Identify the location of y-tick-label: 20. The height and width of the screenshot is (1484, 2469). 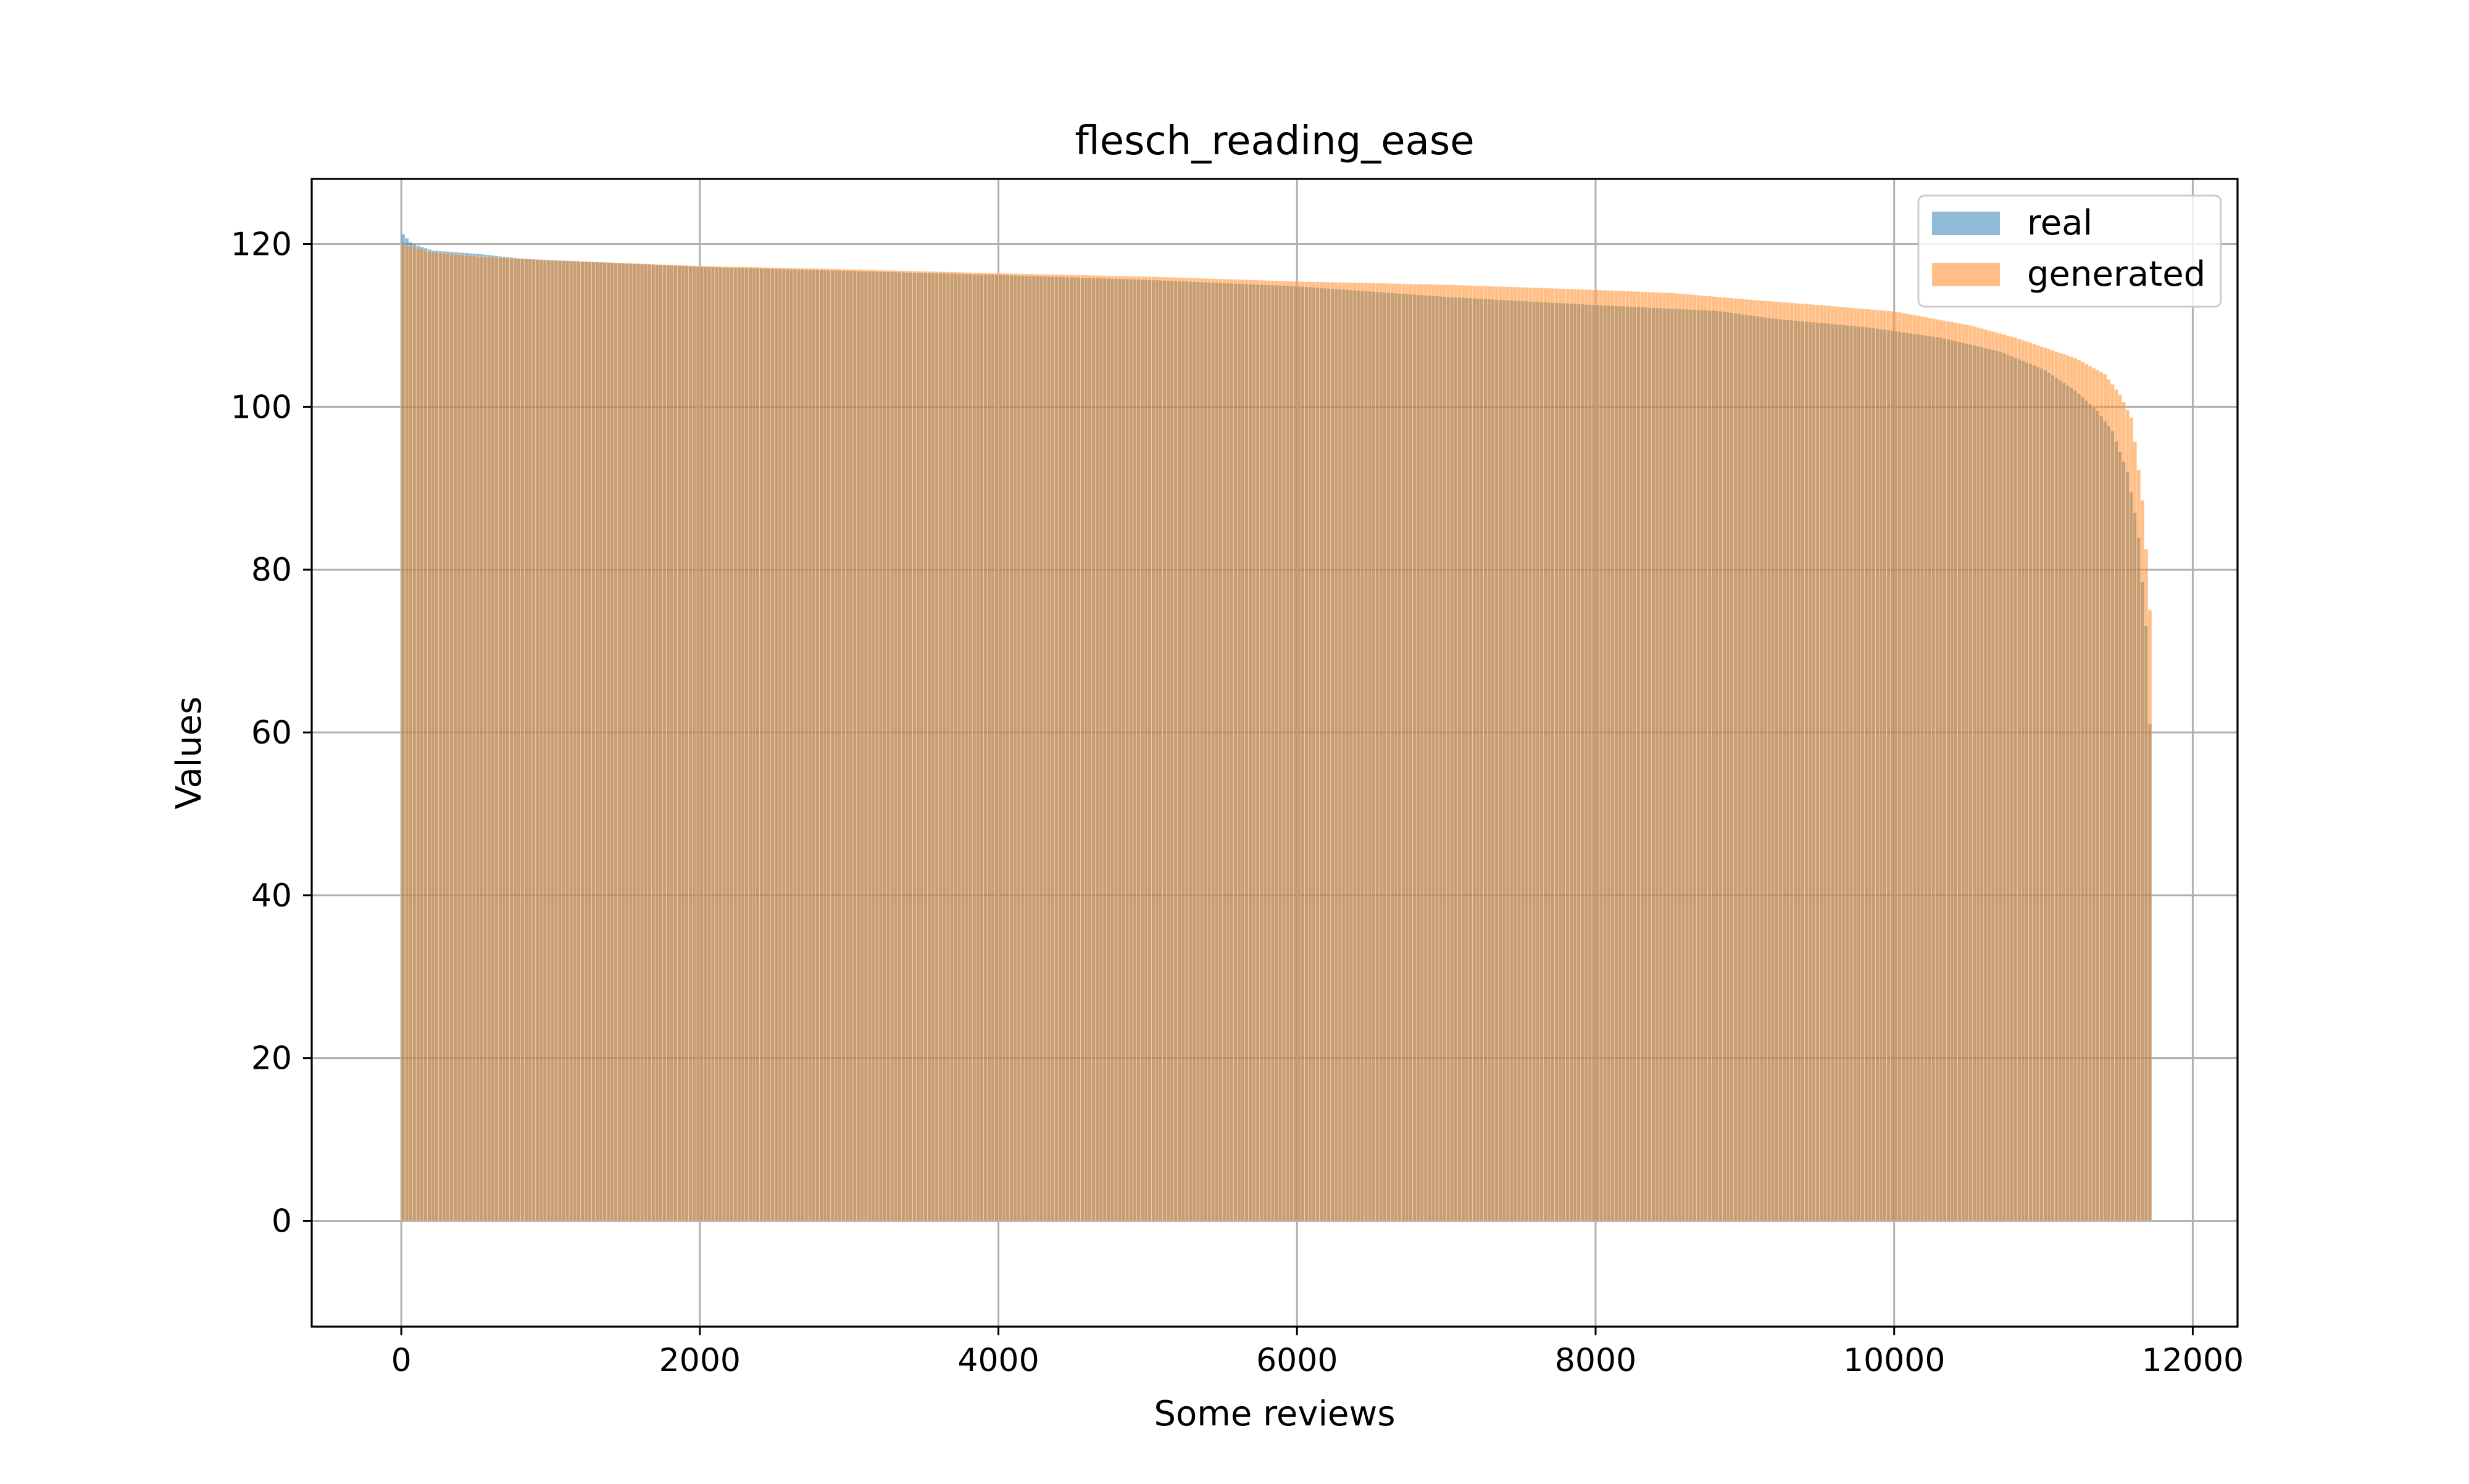
(271, 1058).